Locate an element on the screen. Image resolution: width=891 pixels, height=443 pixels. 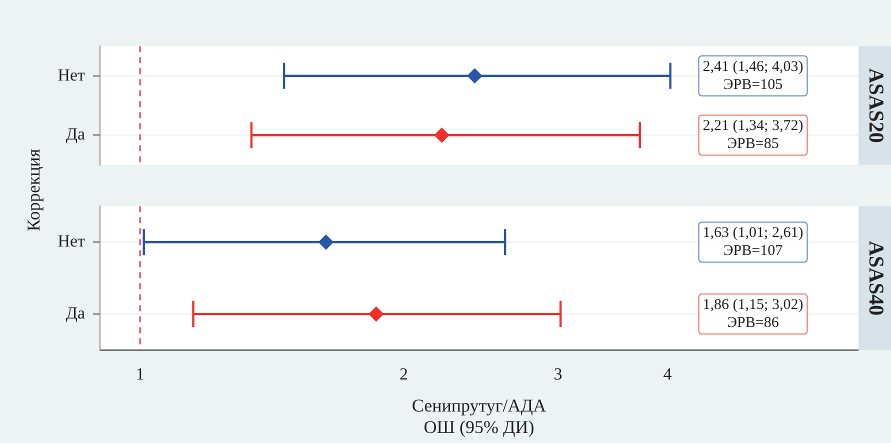
x-tick-label: 2 is located at coordinates (404, 374).